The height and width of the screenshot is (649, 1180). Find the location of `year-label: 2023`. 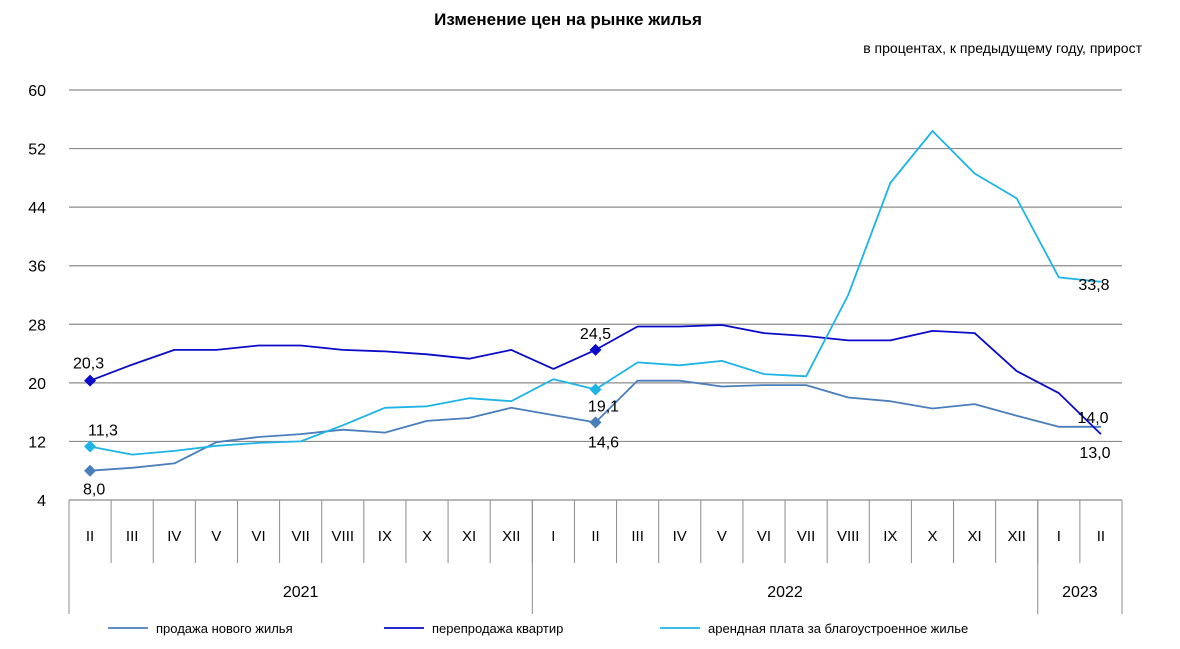

year-label: 2023 is located at coordinates (1080, 592).